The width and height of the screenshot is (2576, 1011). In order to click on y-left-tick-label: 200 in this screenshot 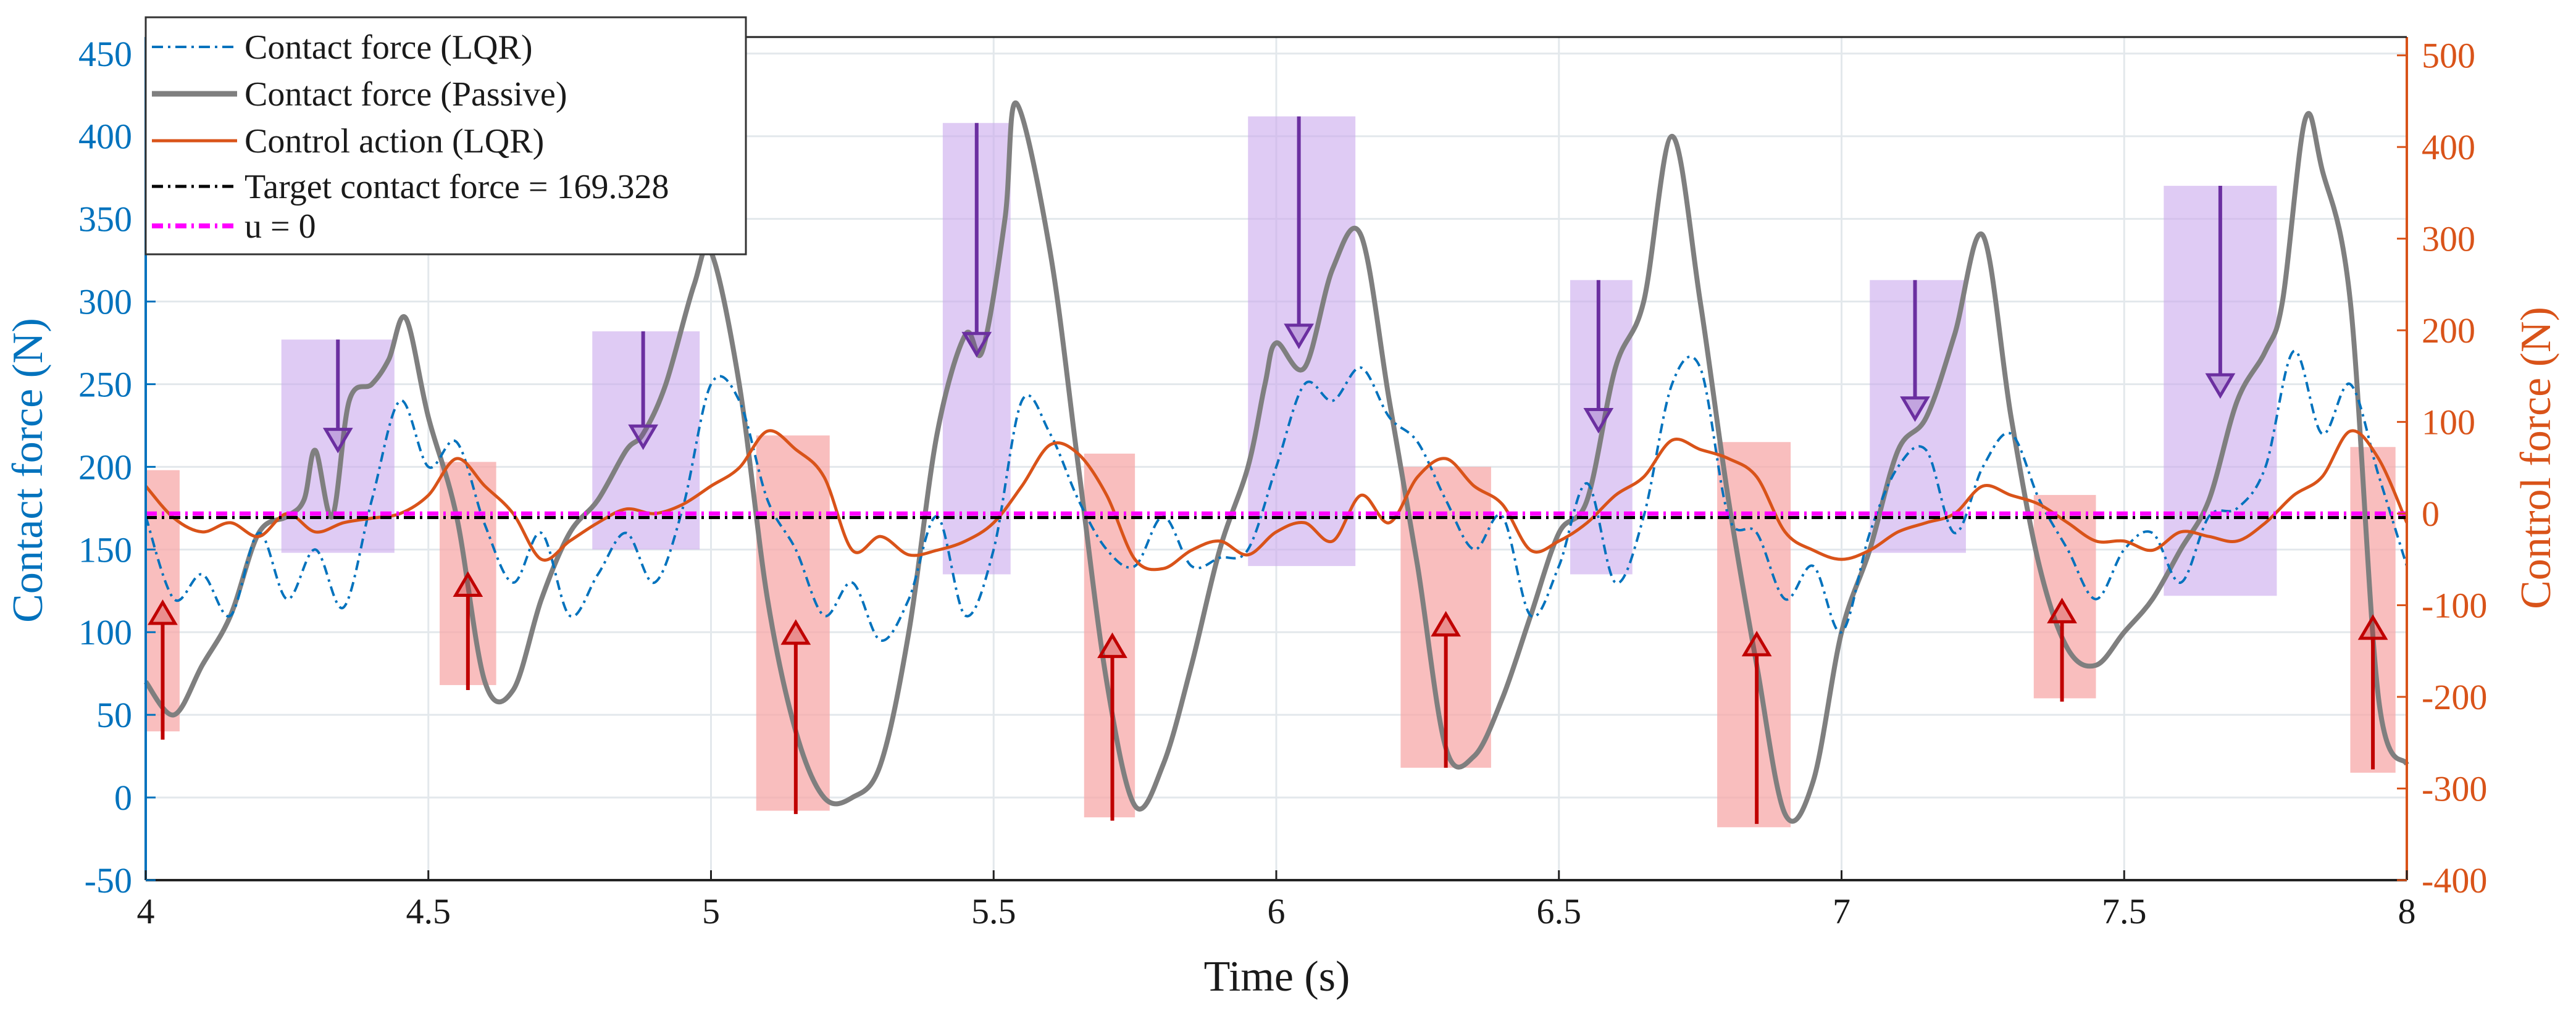, I will do `click(105, 467)`.